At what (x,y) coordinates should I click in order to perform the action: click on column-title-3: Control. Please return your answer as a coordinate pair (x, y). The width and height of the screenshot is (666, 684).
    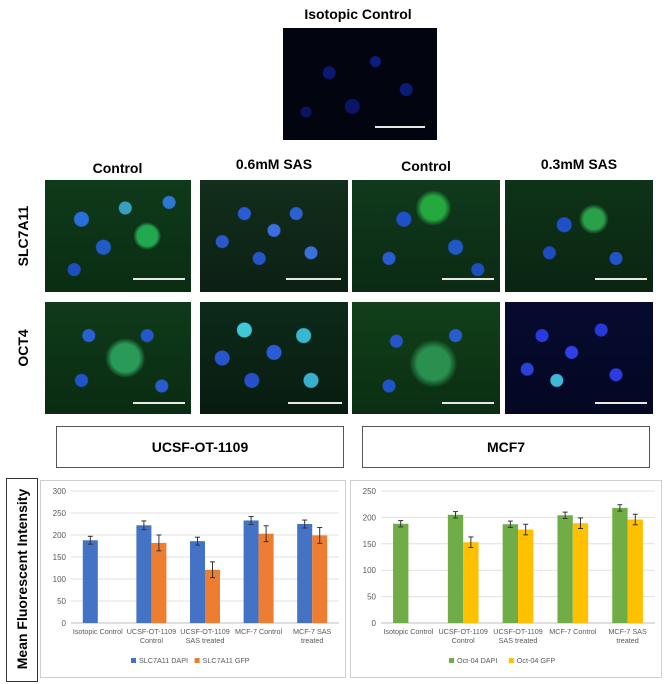
    Looking at the image, I should click on (426, 166).